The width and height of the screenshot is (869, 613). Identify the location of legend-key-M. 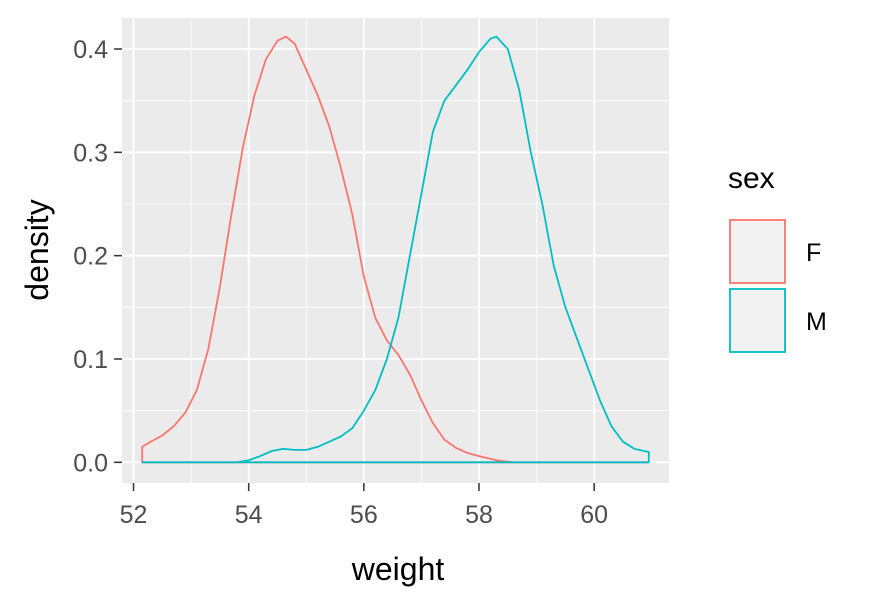
(757, 320).